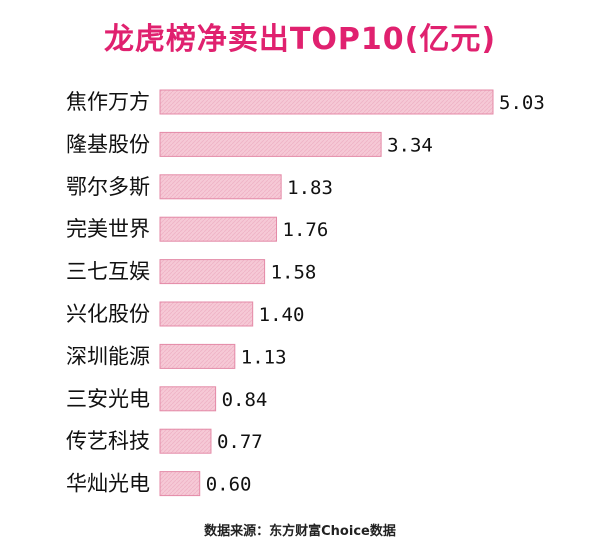  Describe the element at coordinates (310, 188) in the screenshot. I see `value-label: 1.83` at that location.